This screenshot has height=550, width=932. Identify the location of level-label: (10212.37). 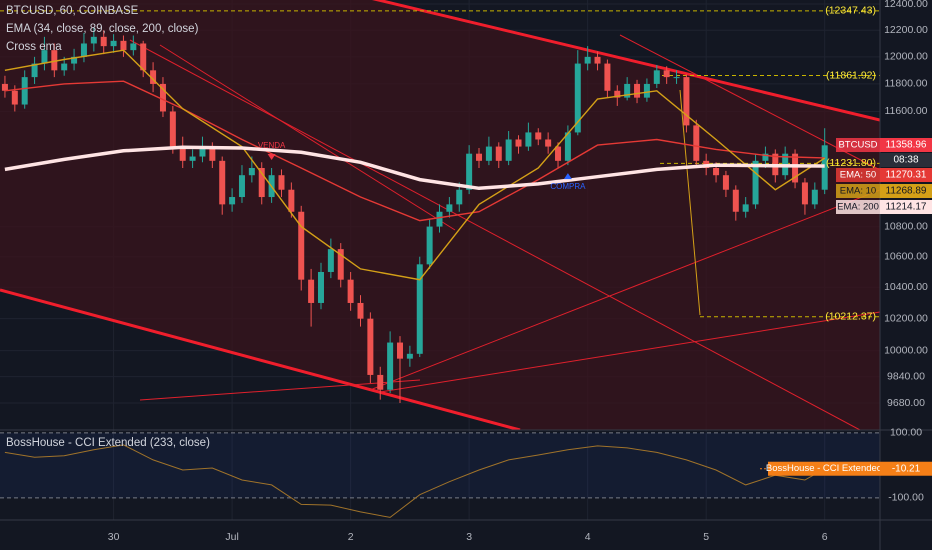
(850, 317).